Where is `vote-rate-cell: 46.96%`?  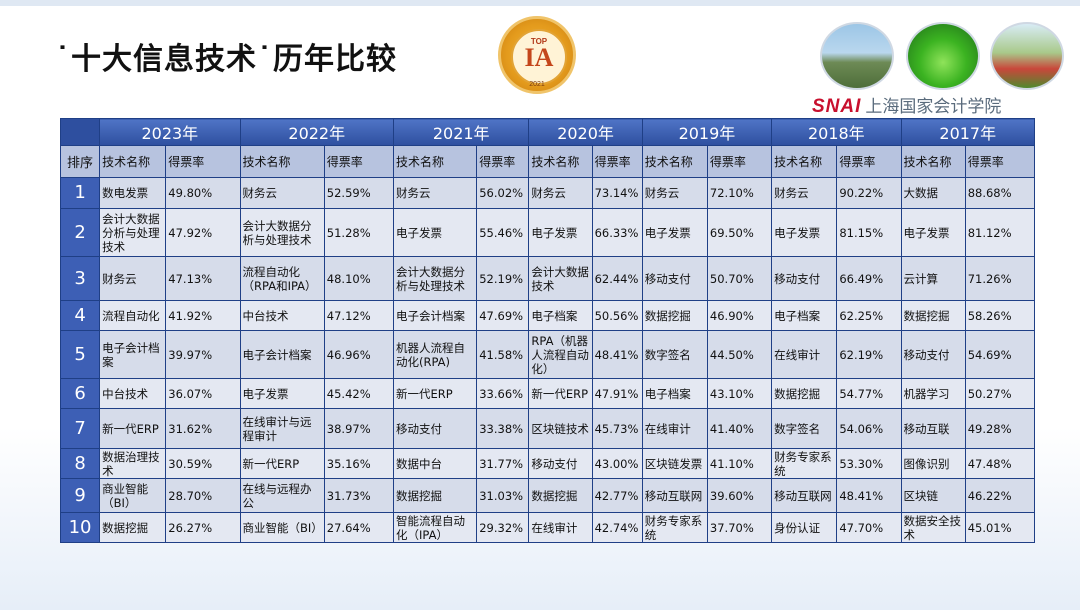
vote-rate-cell: 46.96% is located at coordinates (359, 354).